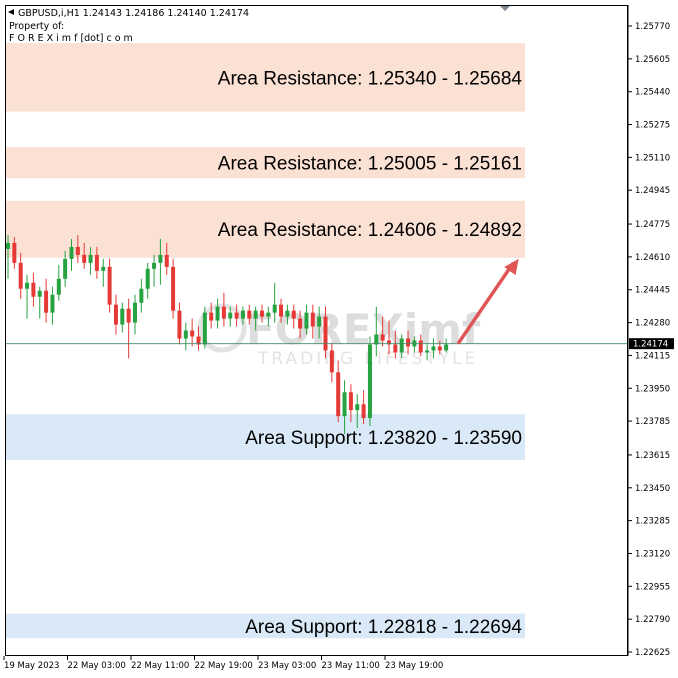  What do you see at coordinates (287, 666) in the screenshot?
I see `x-tick-label: 23 May 03:00` at bounding box center [287, 666].